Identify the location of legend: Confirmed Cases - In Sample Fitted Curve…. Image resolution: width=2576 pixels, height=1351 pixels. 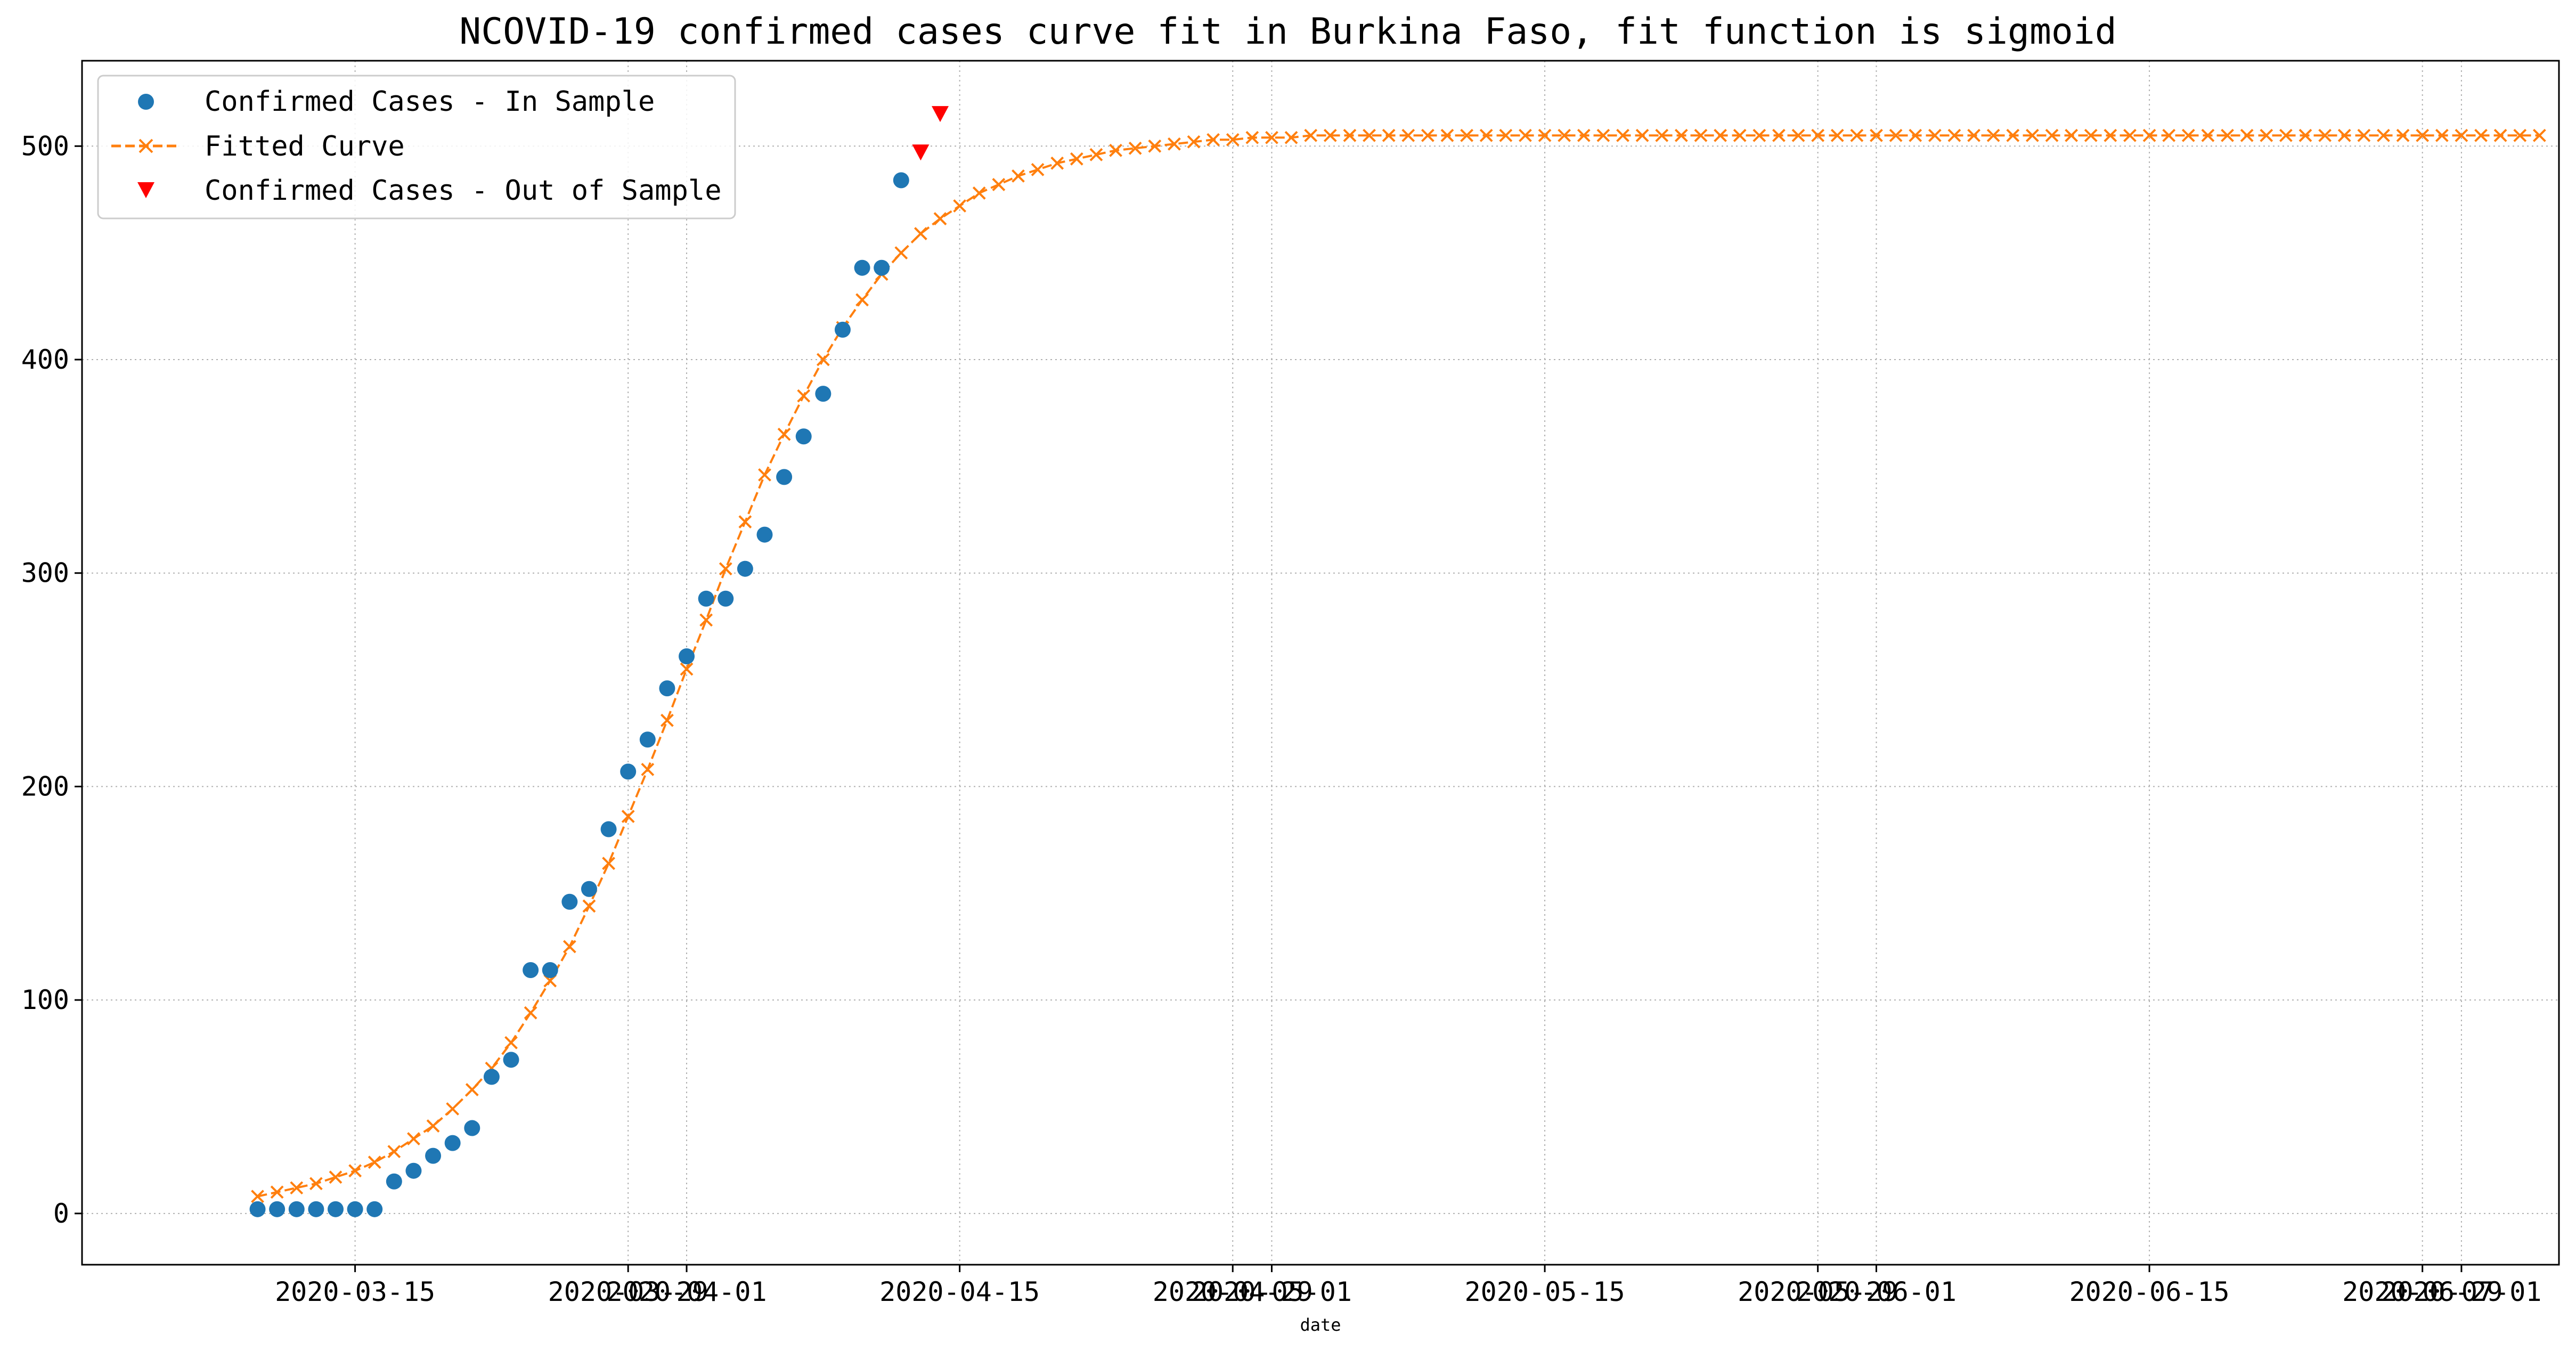
(416, 147).